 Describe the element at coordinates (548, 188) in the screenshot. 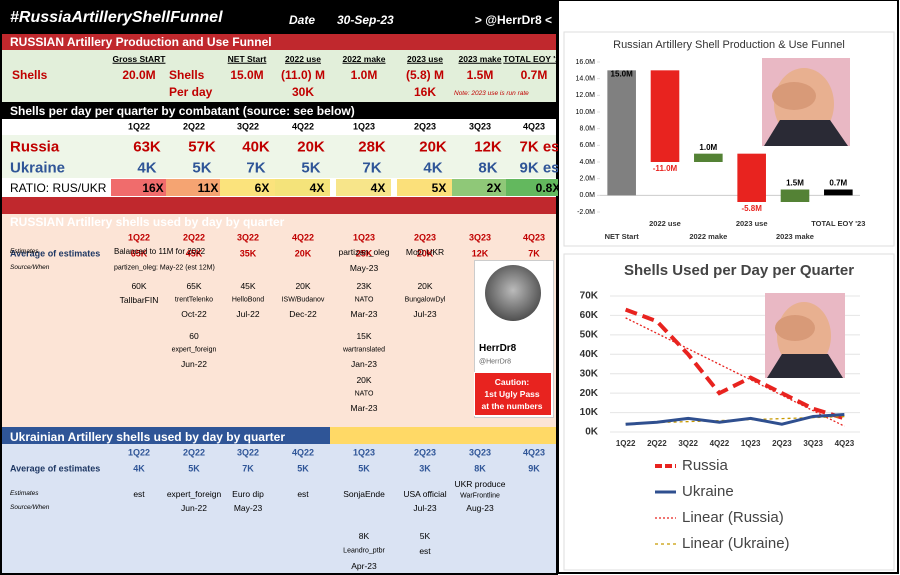

I see `value: 0.8X` at that location.